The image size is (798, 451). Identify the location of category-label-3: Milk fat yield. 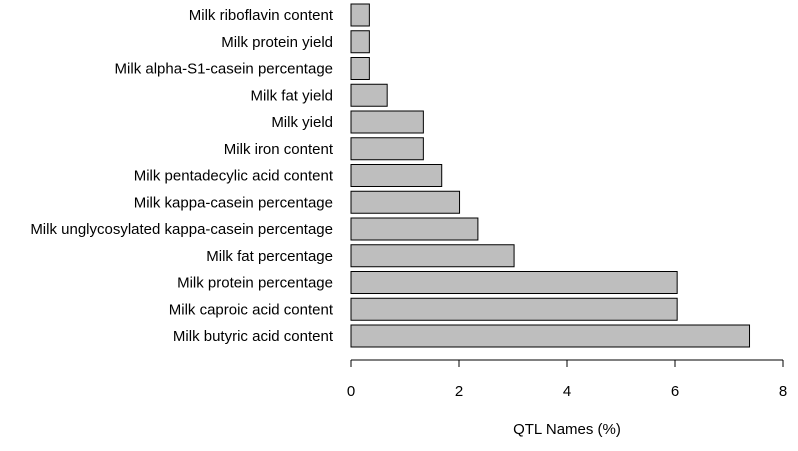
(291, 95).